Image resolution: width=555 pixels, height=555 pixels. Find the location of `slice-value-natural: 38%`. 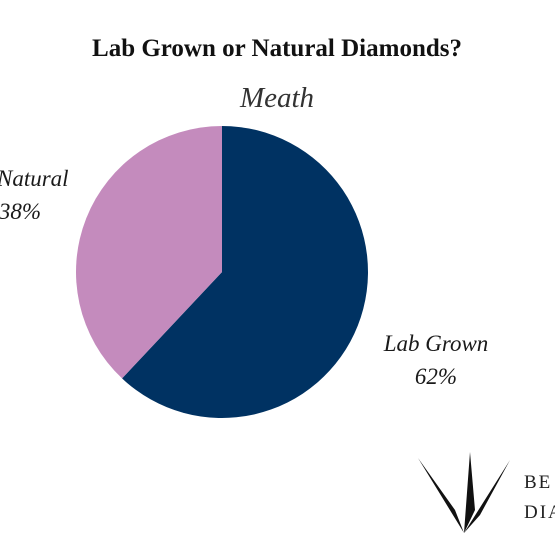

slice-value-natural: 38% is located at coordinates (20, 211).